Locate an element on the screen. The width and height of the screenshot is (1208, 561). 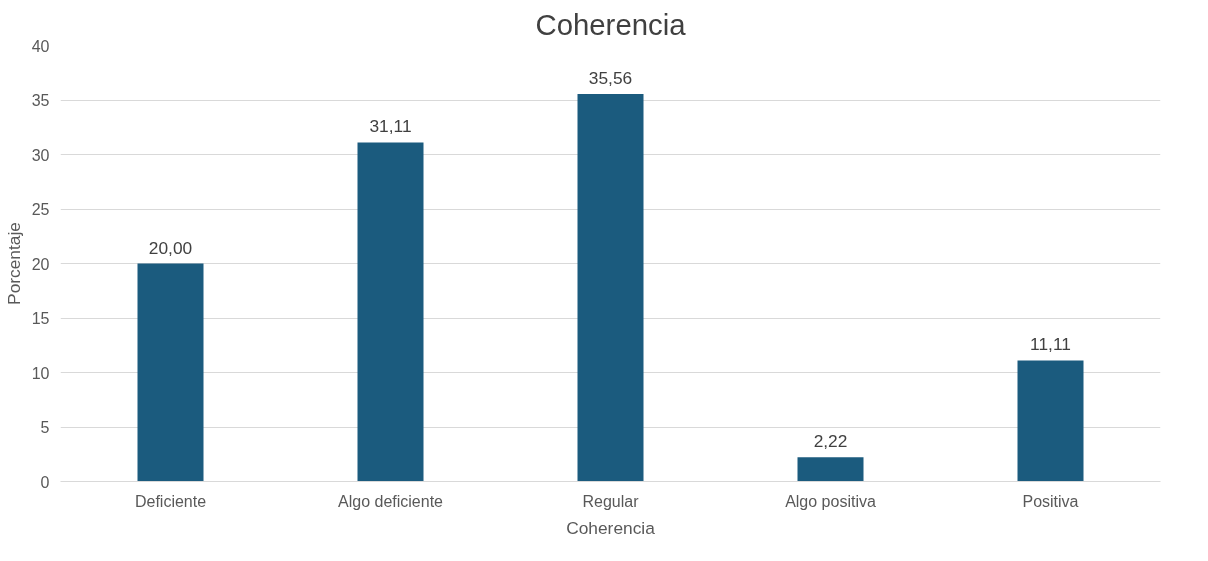
x-tick-label: Deficiente is located at coordinates (170, 501).